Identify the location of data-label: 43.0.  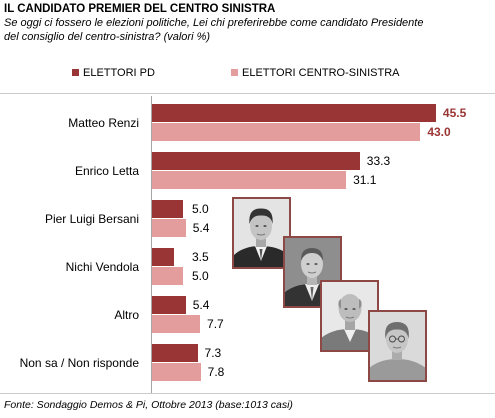
(439, 132).